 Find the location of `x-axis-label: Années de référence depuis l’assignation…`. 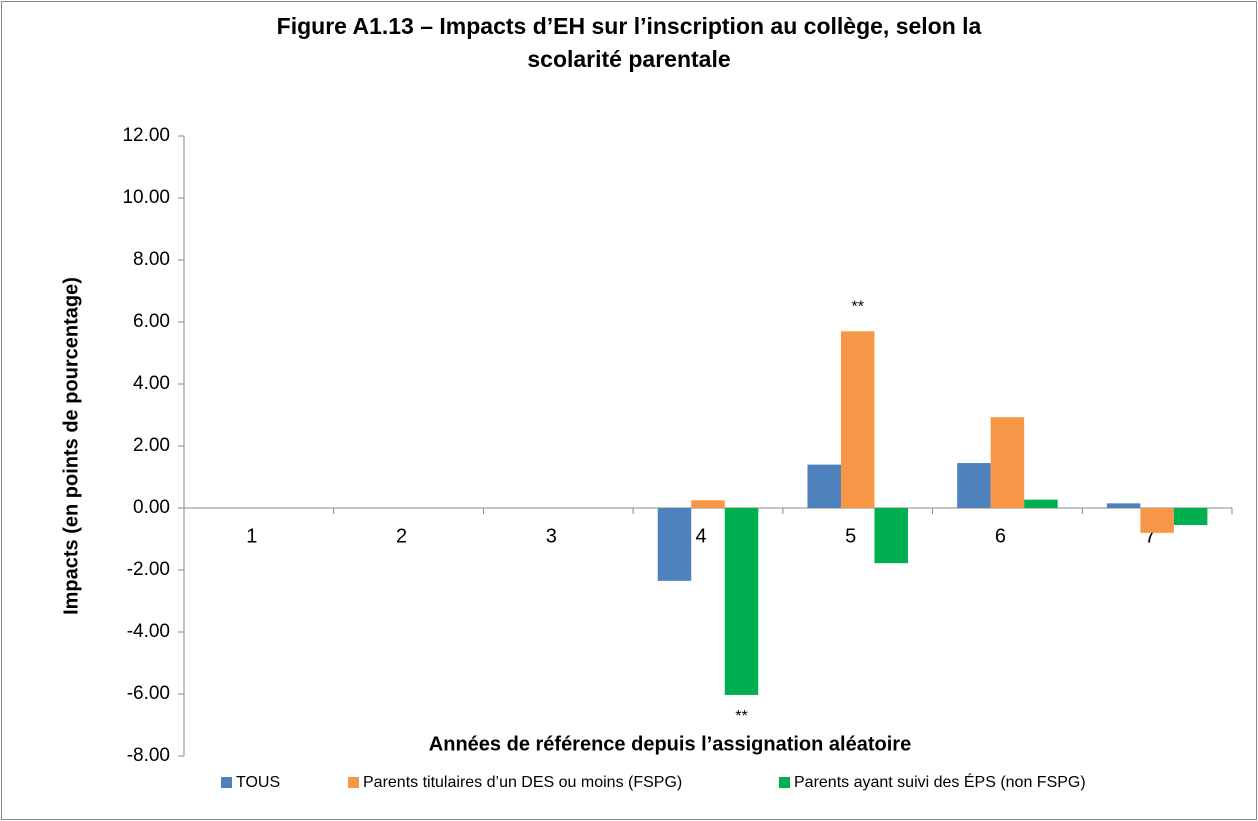

x-axis-label: Années de référence depuis l’assignation… is located at coordinates (670, 744).